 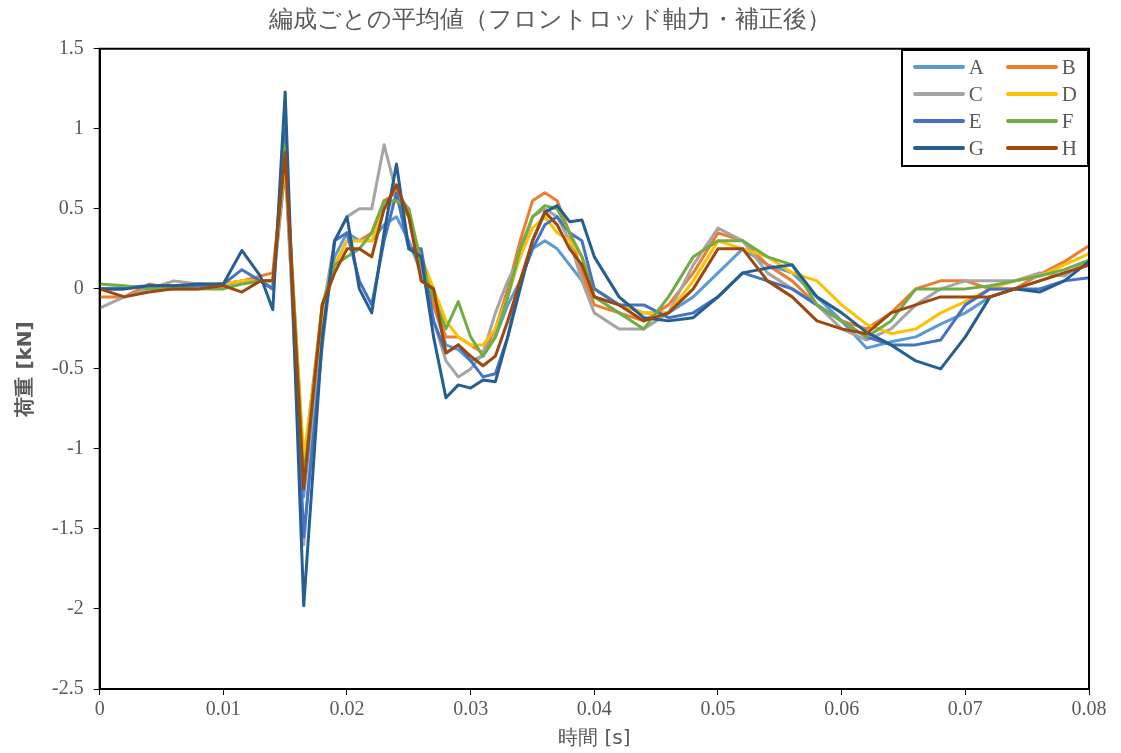 What do you see at coordinates (24, 369) in the screenshot?
I see `y-axis-title: 荷重 [kN]` at bounding box center [24, 369].